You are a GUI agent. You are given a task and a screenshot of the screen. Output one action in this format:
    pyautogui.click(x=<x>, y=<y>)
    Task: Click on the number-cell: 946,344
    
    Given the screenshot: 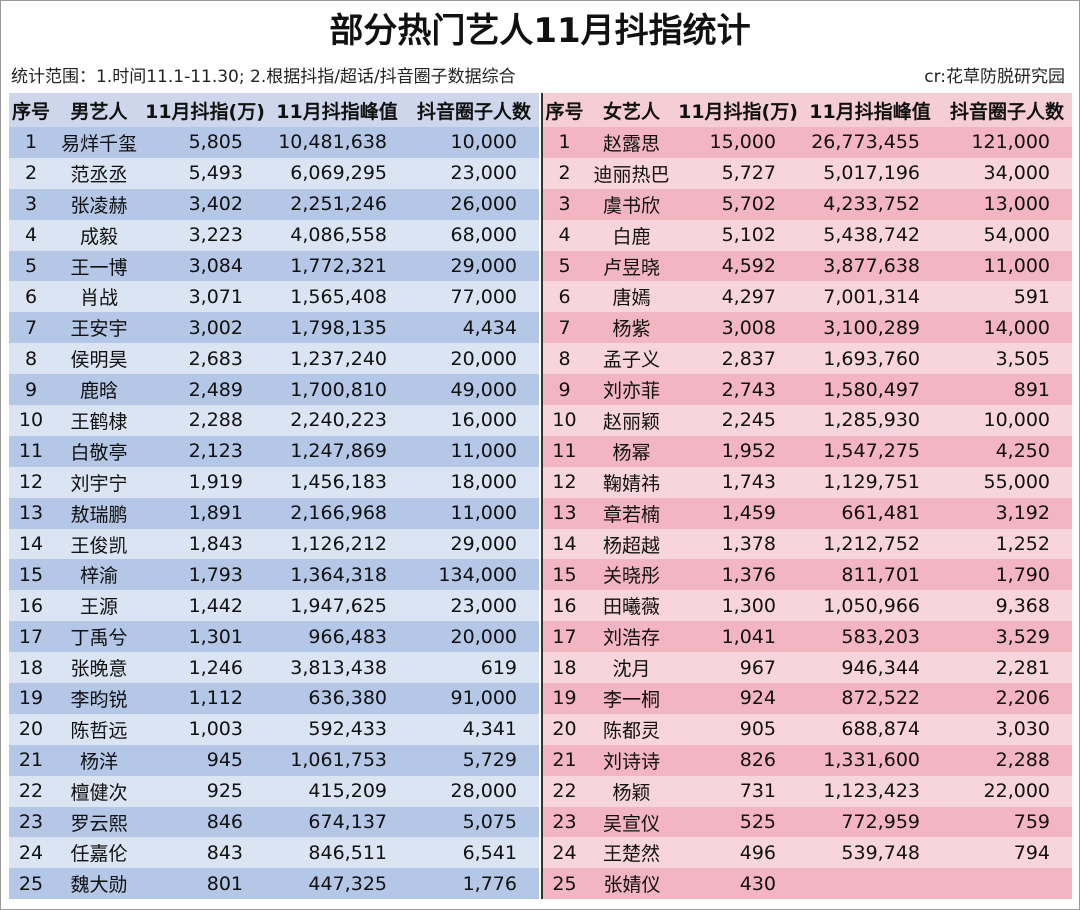 What is the action you would take?
    pyautogui.click(x=870, y=668)
    